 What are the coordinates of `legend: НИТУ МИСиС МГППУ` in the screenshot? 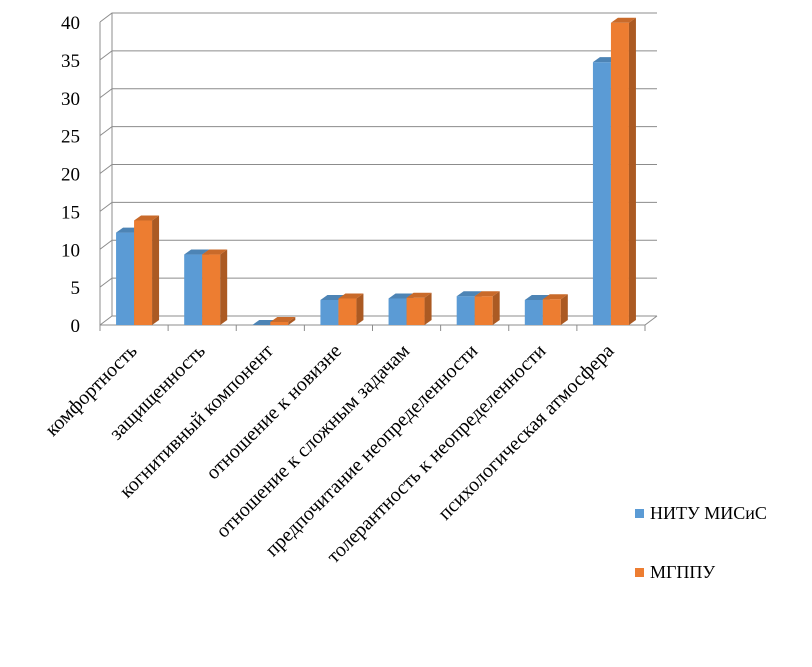 It's located at (701, 542).